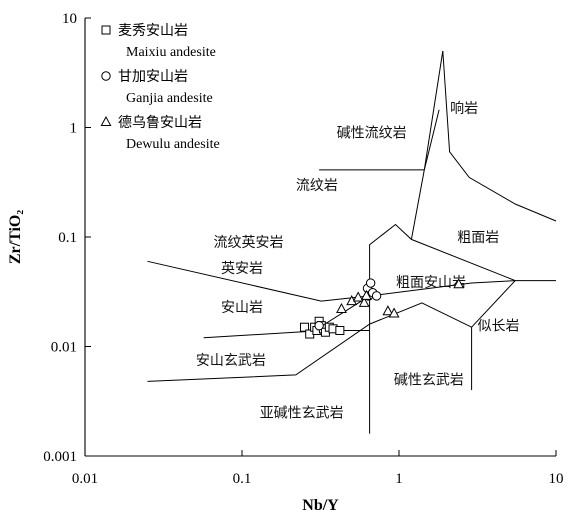 Image resolution: width=570 pixels, height=518 pixels. I want to click on legend-label-en: Ganjia andesite, so click(169, 98).